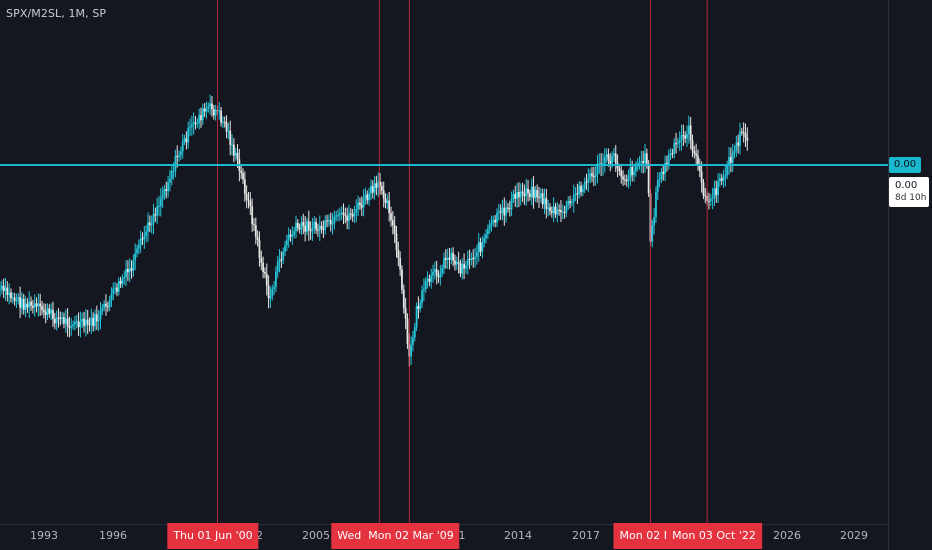 The image size is (932, 550). What do you see at coordinates (113, 535) in the screenshot?
I see `x-tick-label: 1996` at bounding box center [113, 535].